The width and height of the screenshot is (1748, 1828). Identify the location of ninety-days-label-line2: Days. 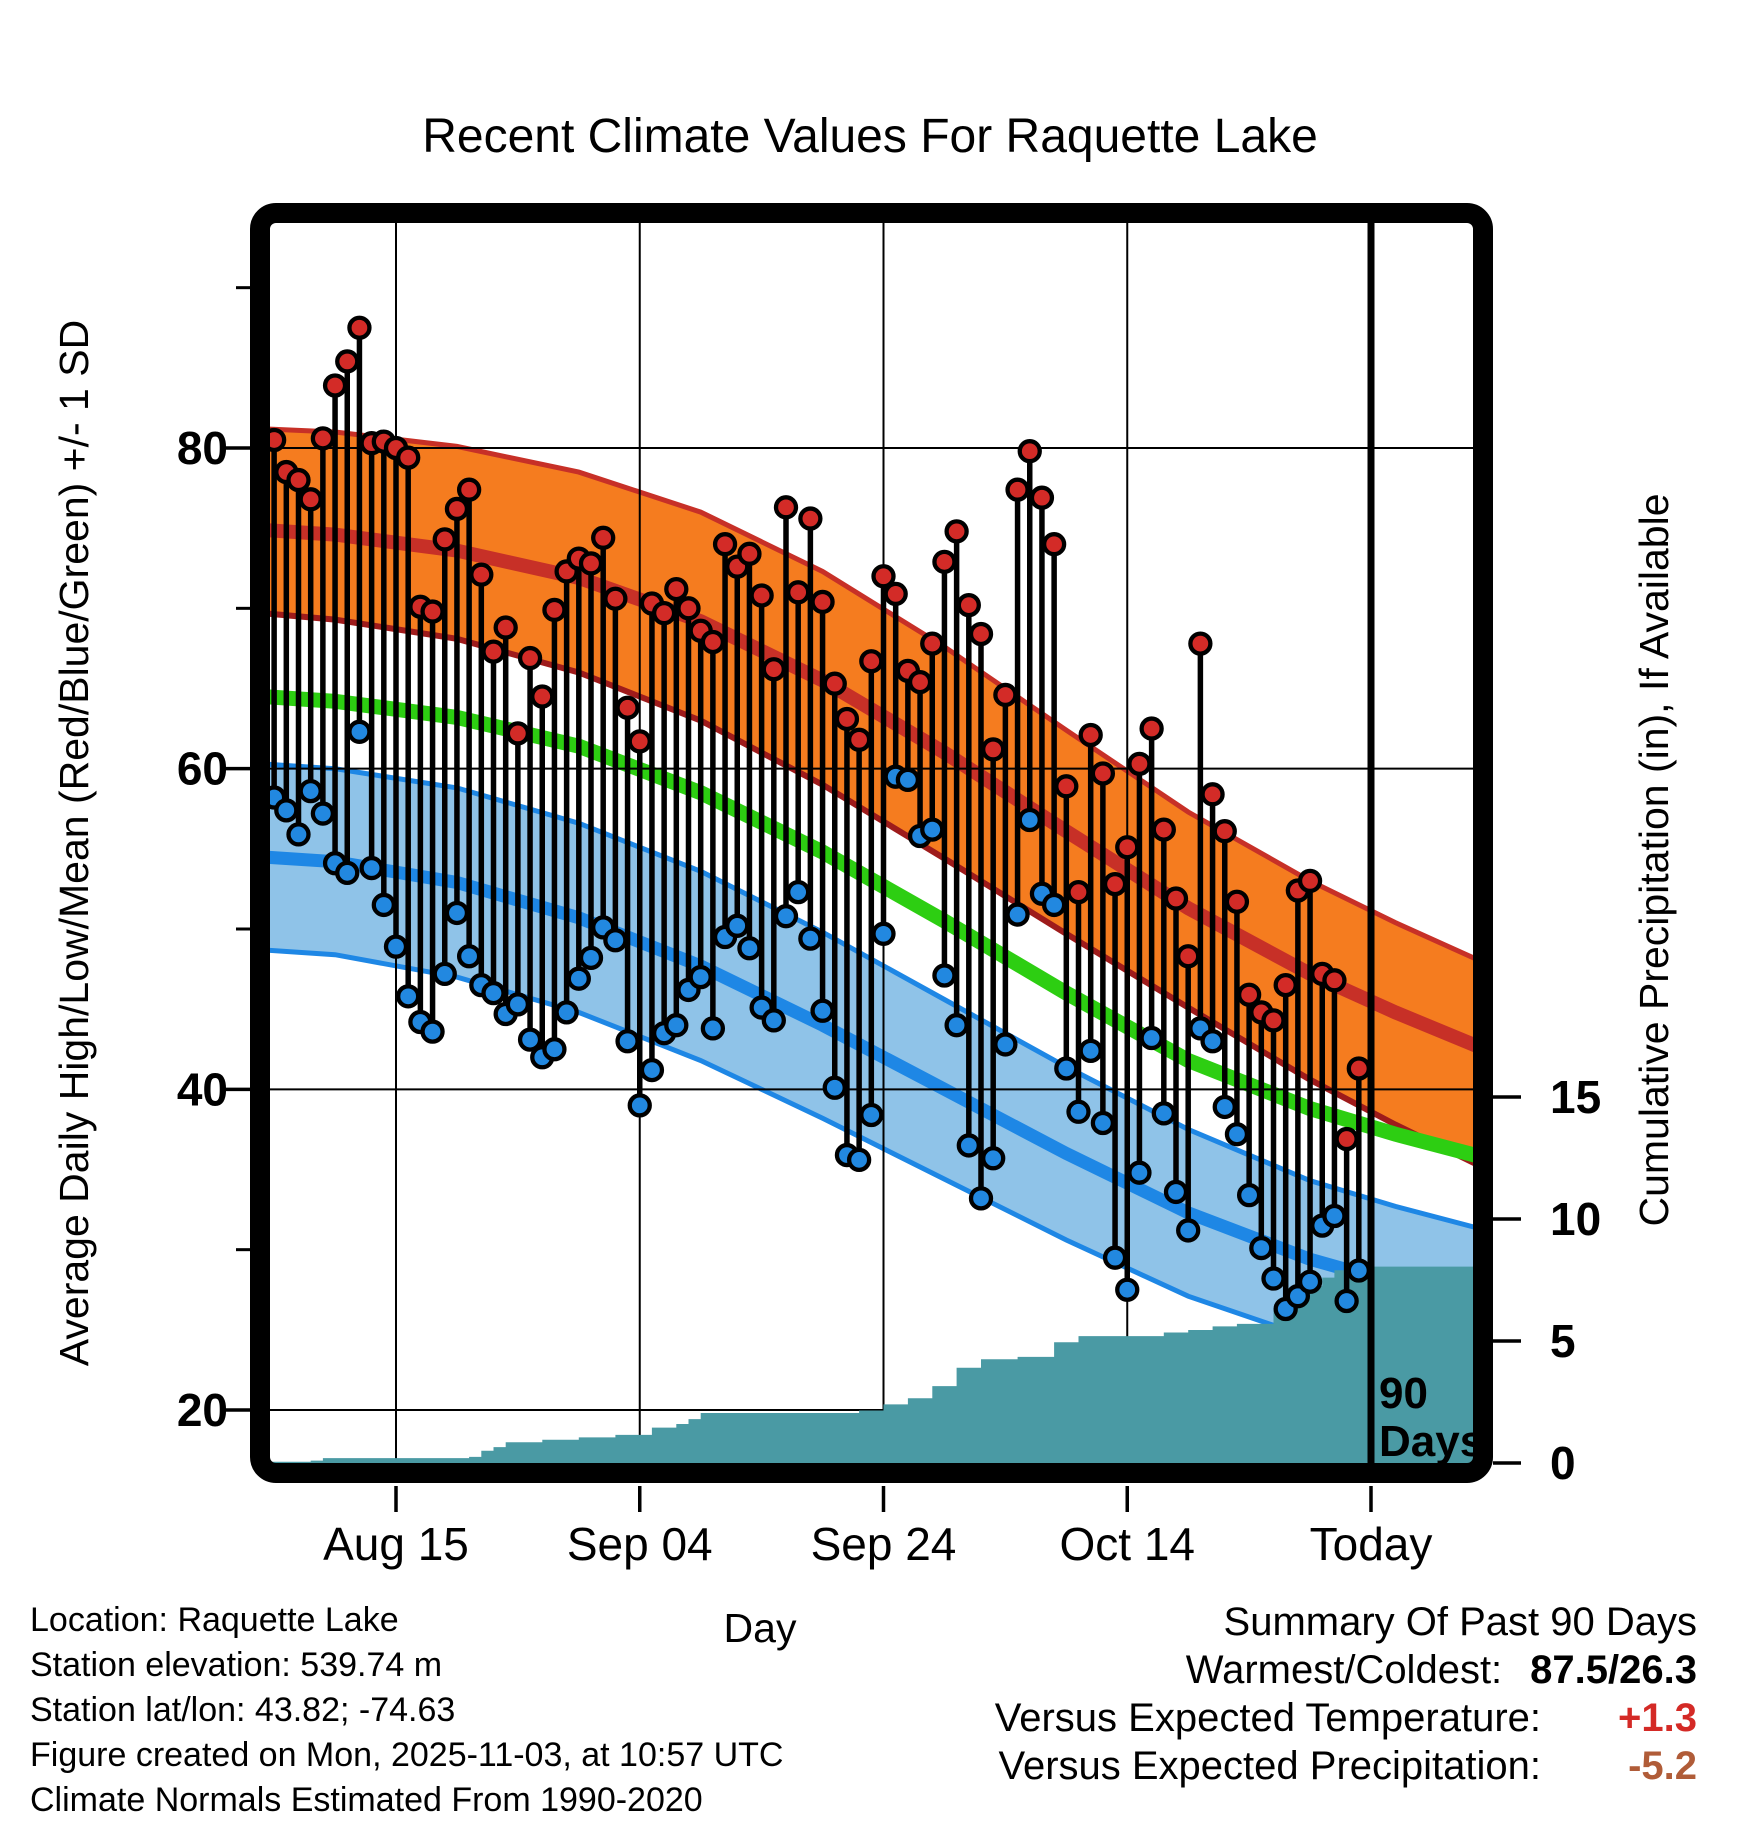
(1431, 1441).